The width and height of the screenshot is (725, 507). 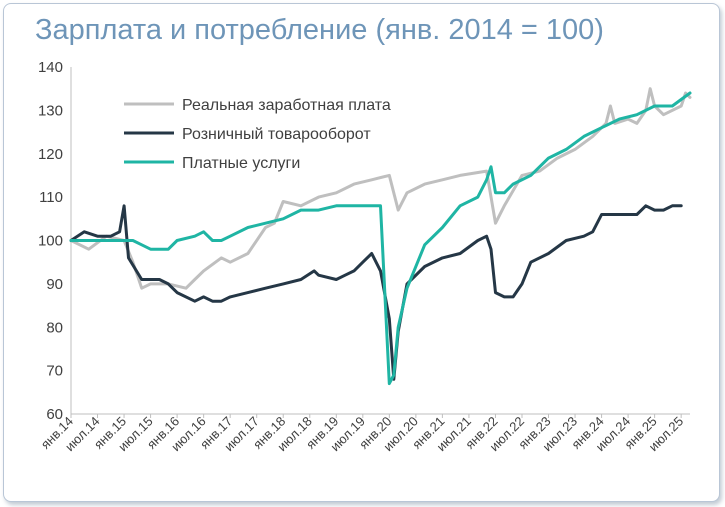 I want to click on chart-title: Зарплата и потребление (янв. 2014 = 100), so click(x=319, y=30).